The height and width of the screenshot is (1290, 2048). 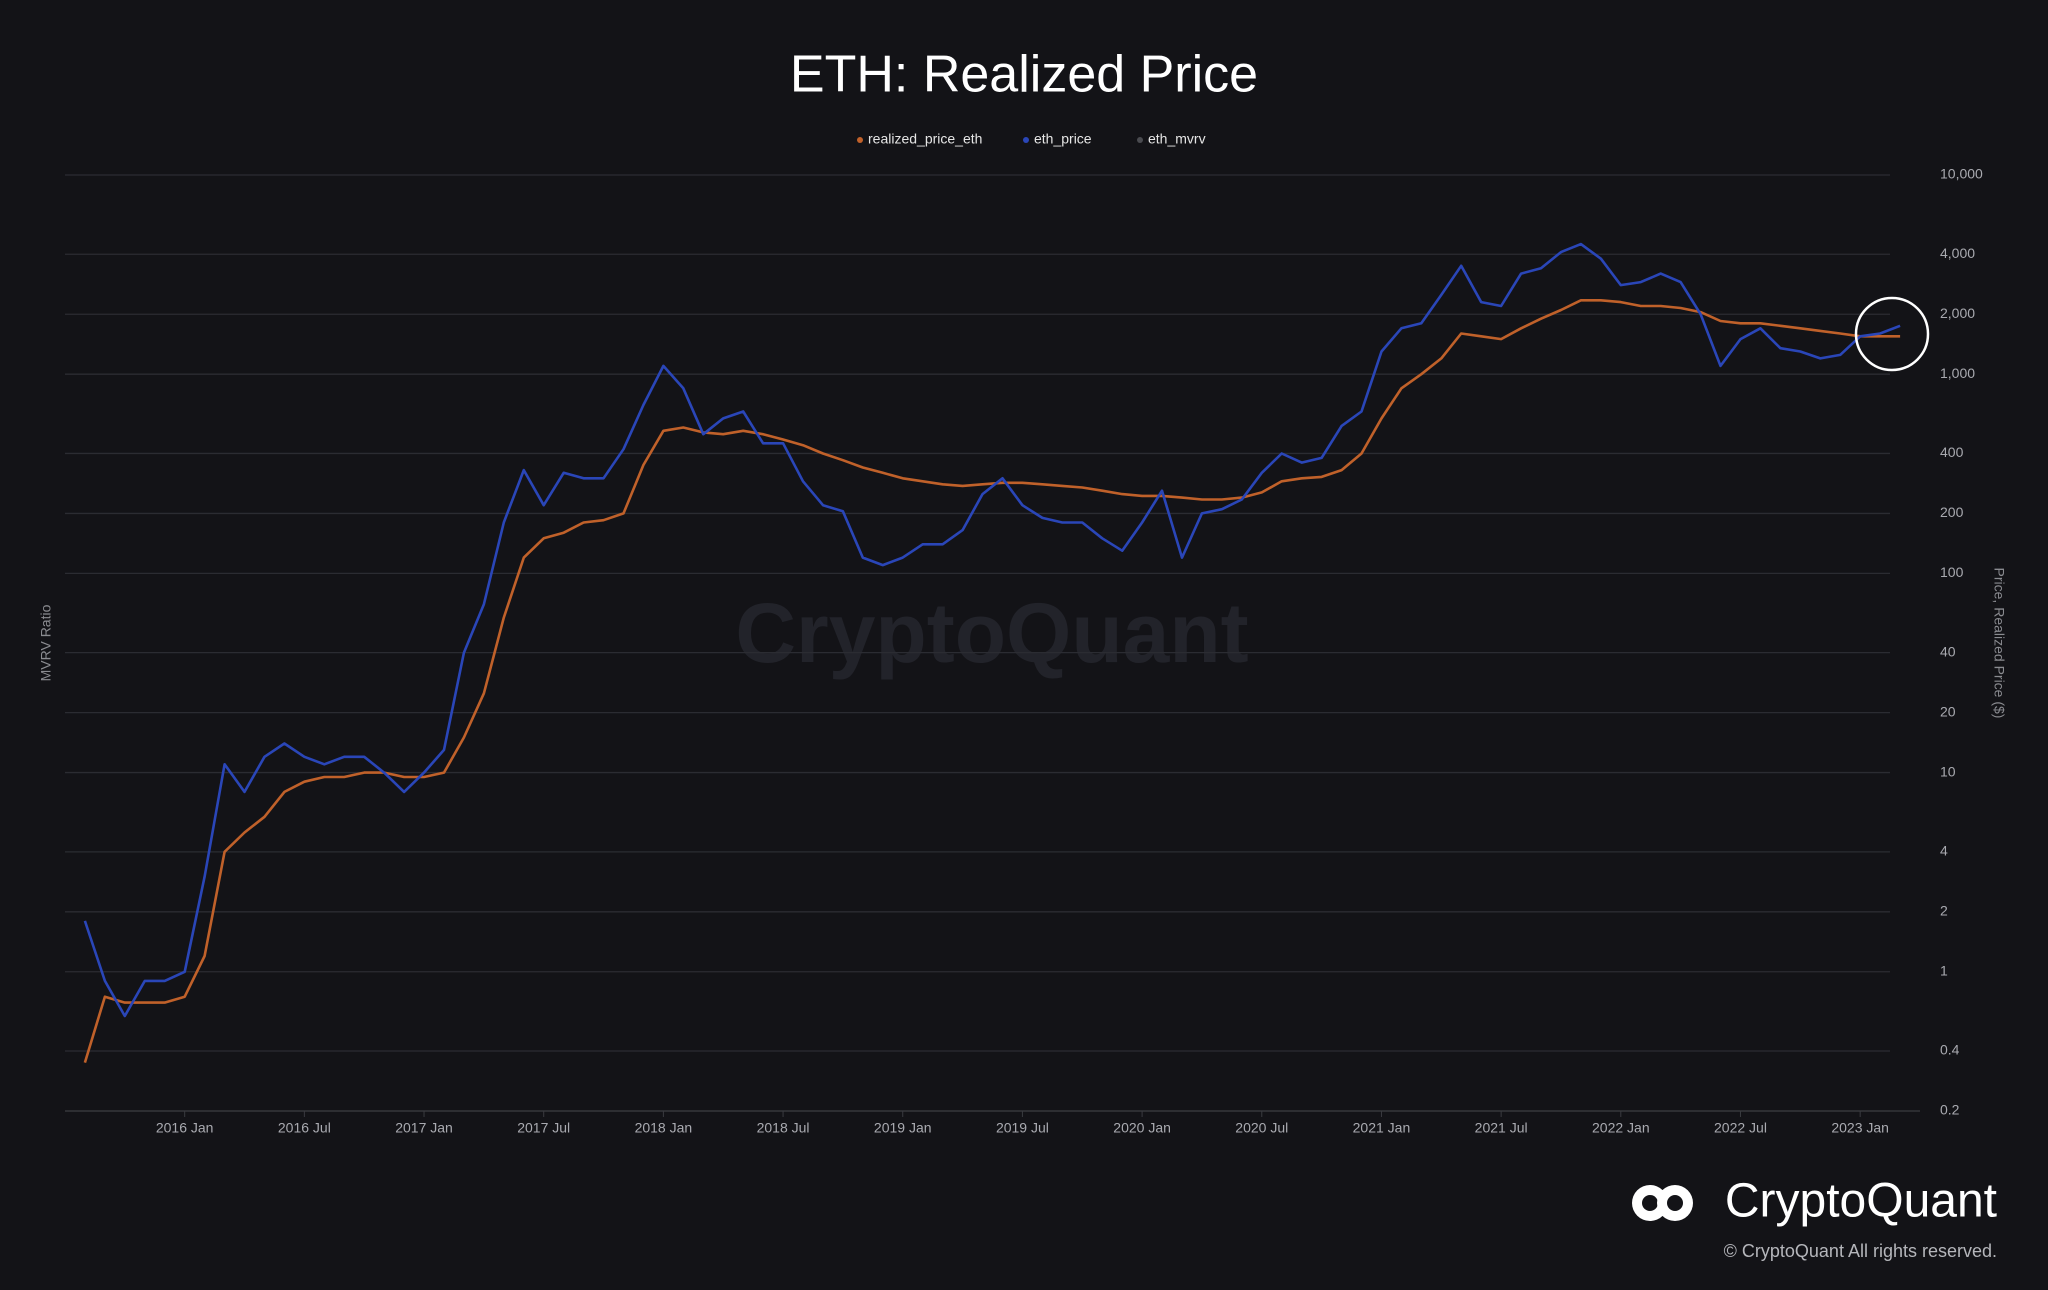 I want to click on legend-label: eth_mvrv, so click(x=1177, y=139).